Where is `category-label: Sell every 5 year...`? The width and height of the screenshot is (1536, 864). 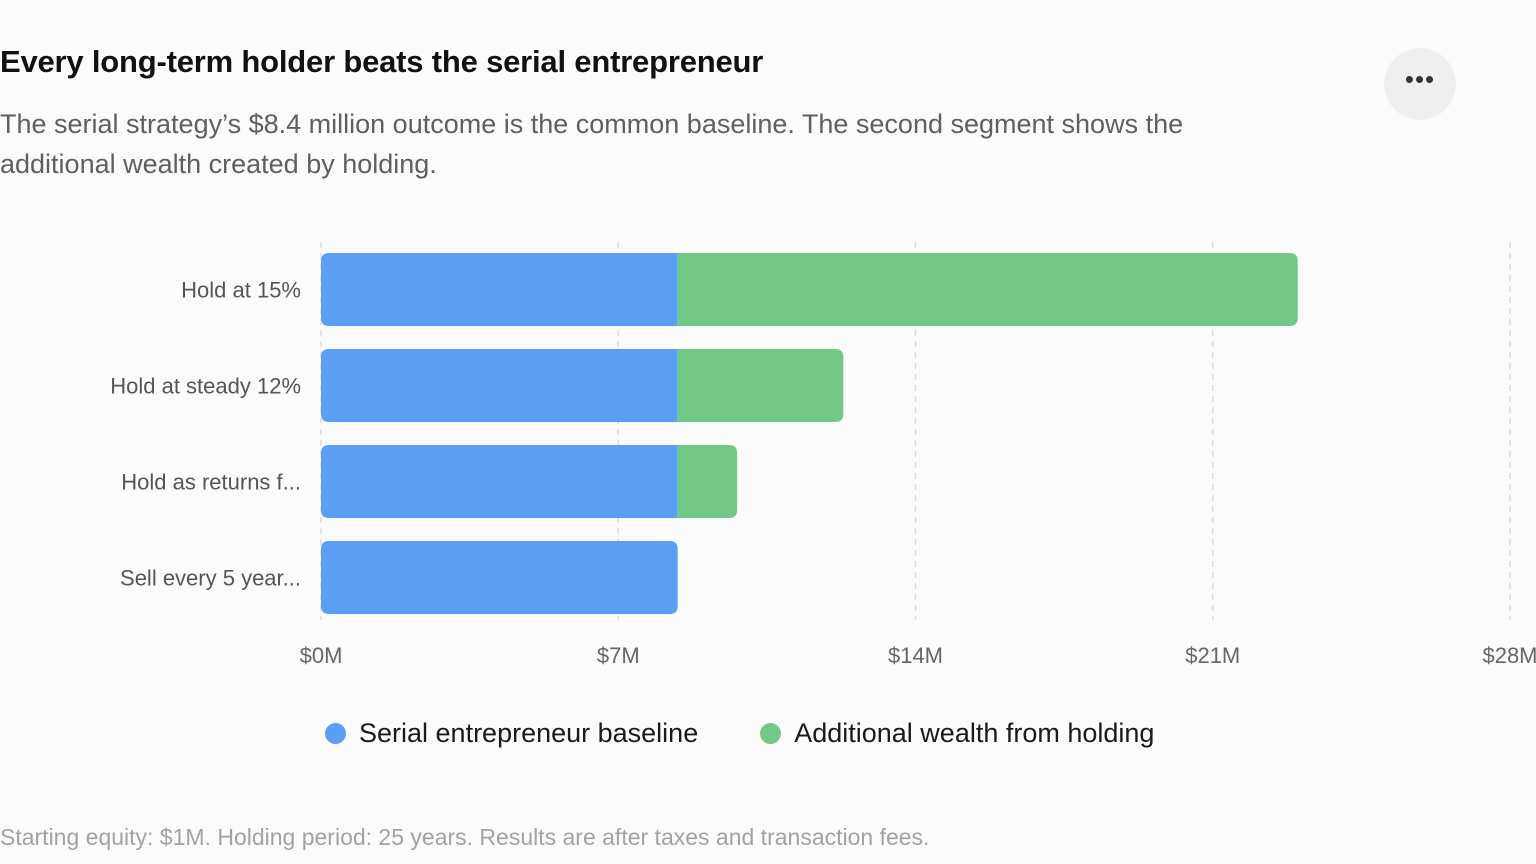 category-label: Sell every 5 year... is located at coordinates (210, 578).